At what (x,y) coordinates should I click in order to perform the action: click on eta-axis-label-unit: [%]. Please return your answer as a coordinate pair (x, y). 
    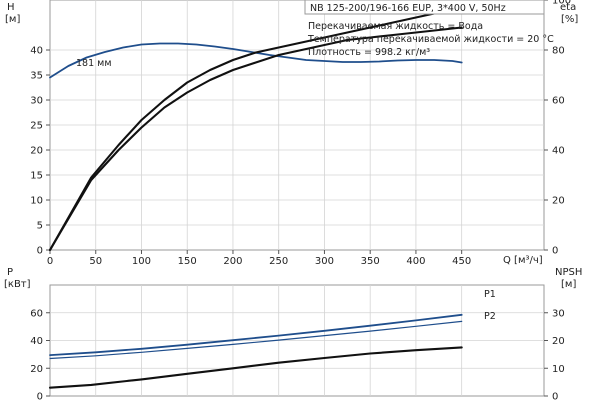
    Looking at the image, I should click on (569, 19).